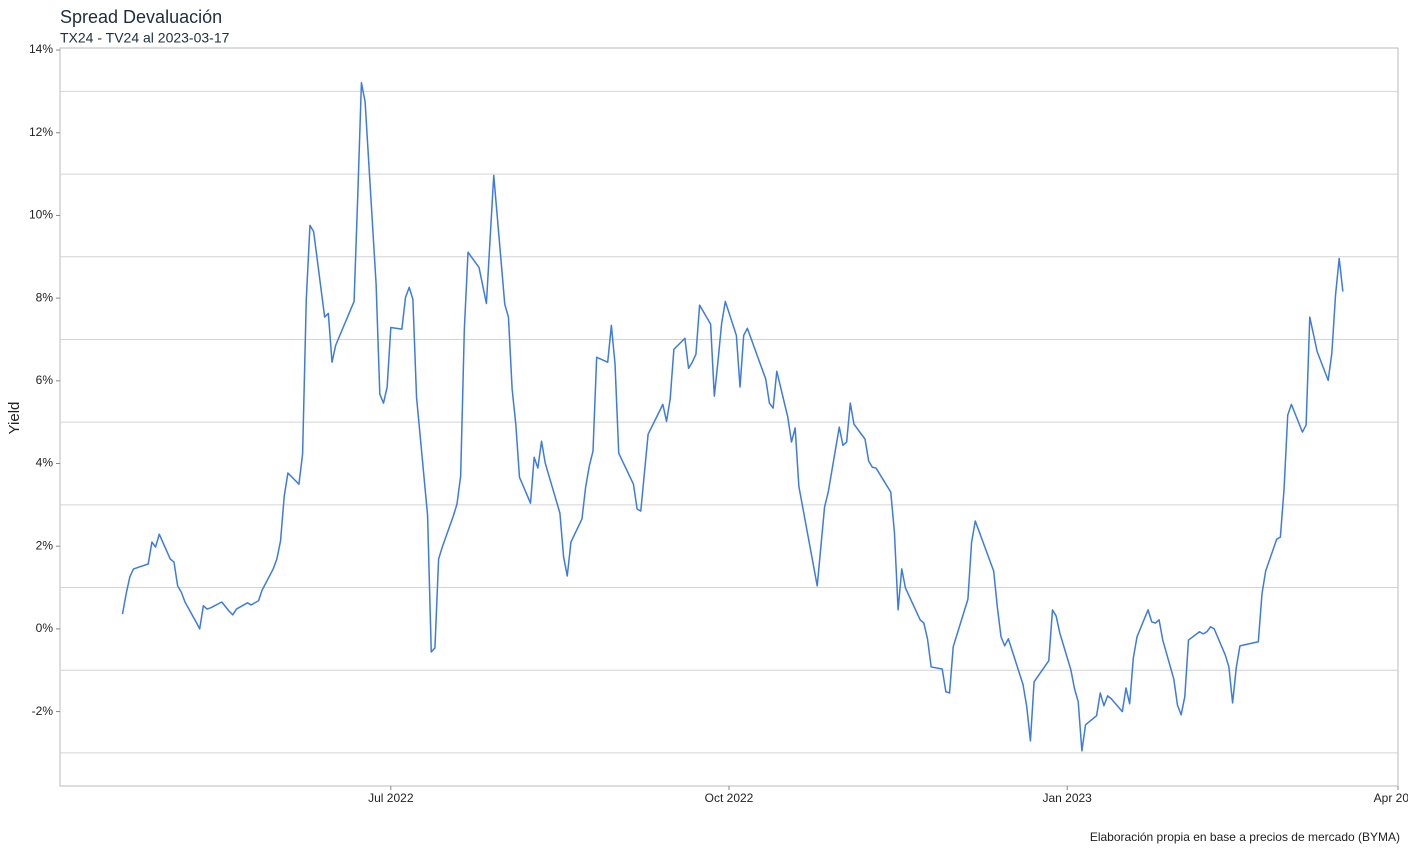  What do you see at coordinates (43, 711) in the screenshot?
I see `y-tick-label: -2%` at bounding box center [43, 711].